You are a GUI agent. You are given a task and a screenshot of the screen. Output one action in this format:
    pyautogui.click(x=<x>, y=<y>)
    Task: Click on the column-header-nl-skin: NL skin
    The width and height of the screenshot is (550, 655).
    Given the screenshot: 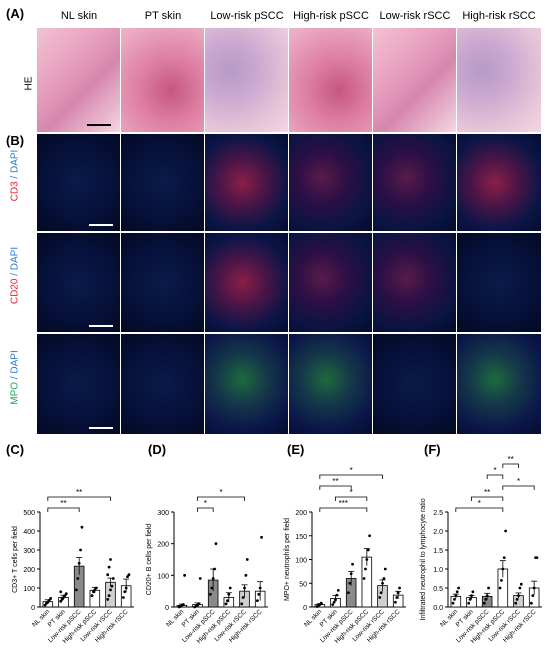 What is the action you would take?
    pyautogui.click(x=79, y=16)
    